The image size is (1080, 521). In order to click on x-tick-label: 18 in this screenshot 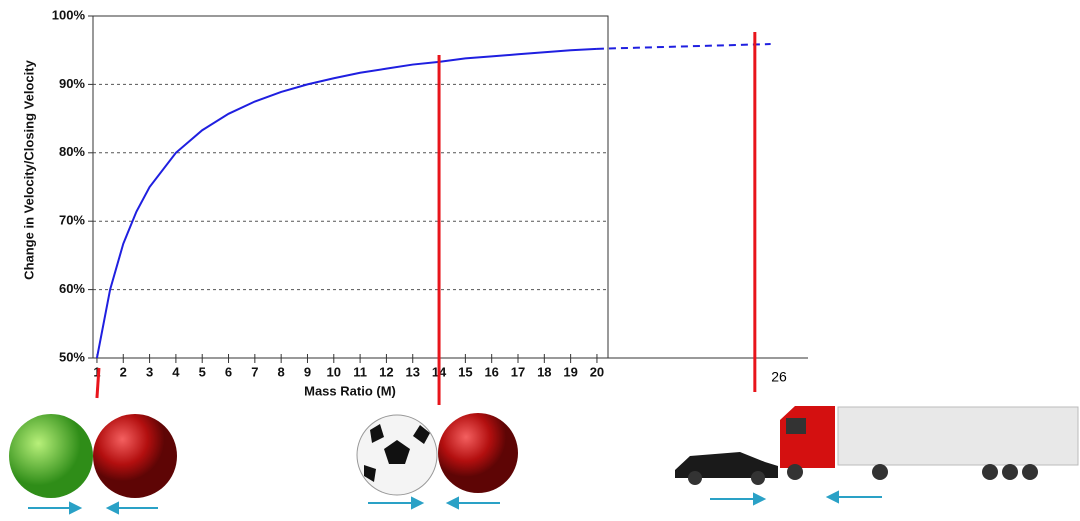, I will do `click(544, 371)`.